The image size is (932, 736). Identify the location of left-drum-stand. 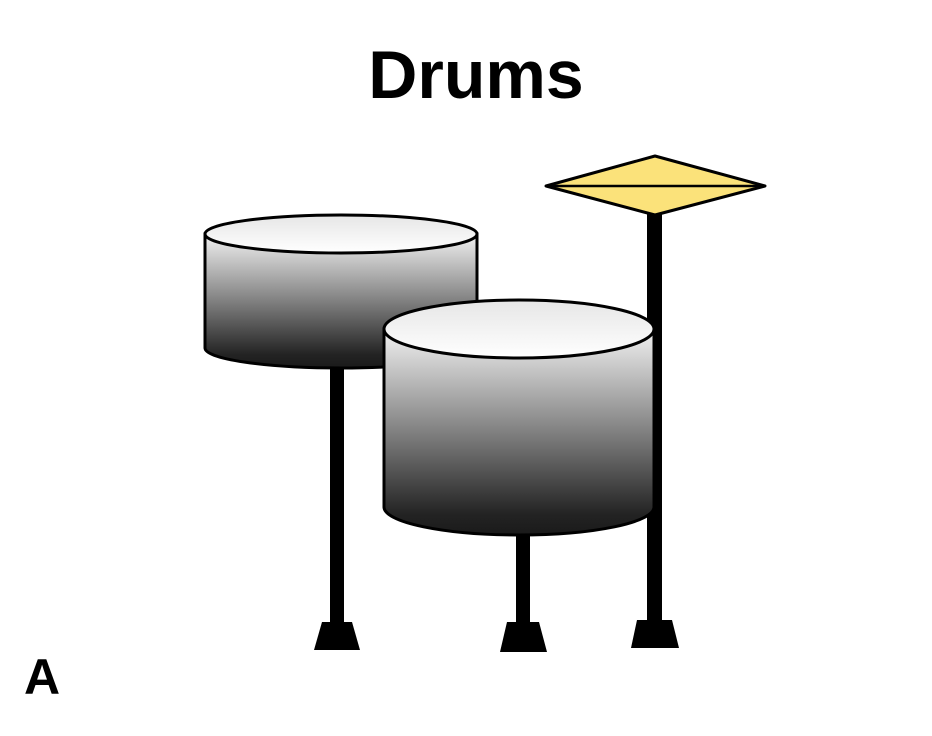
(337, 502).